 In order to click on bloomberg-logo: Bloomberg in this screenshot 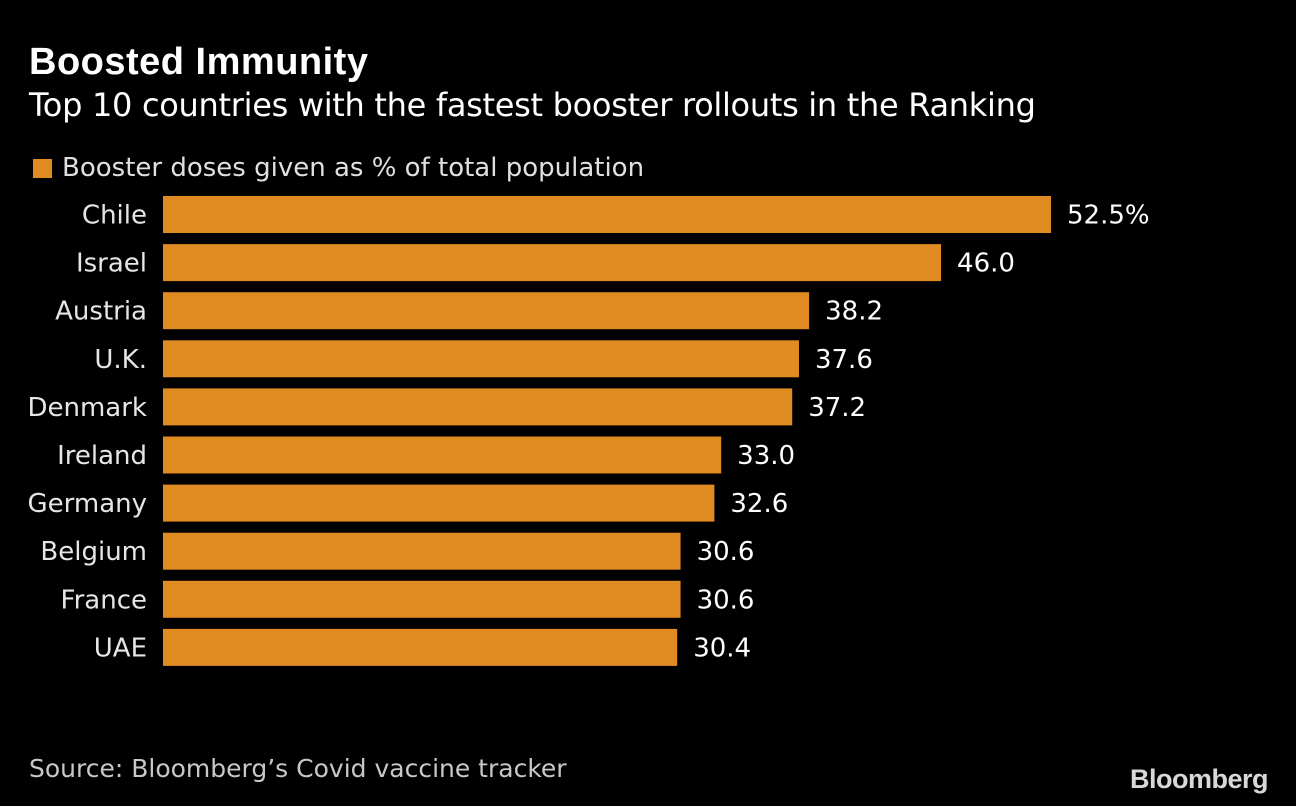, I will do `click(1199, 779)`.